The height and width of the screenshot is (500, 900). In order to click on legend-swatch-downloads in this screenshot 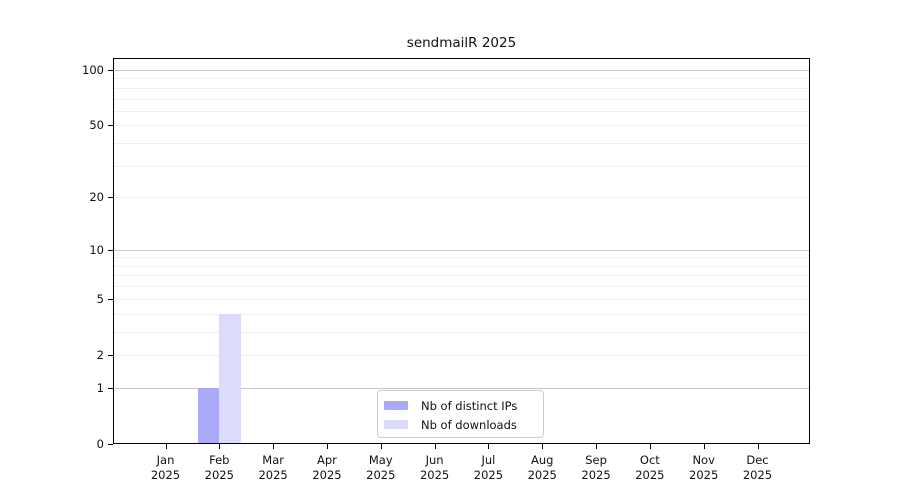, I will do `click(396, 424)`.